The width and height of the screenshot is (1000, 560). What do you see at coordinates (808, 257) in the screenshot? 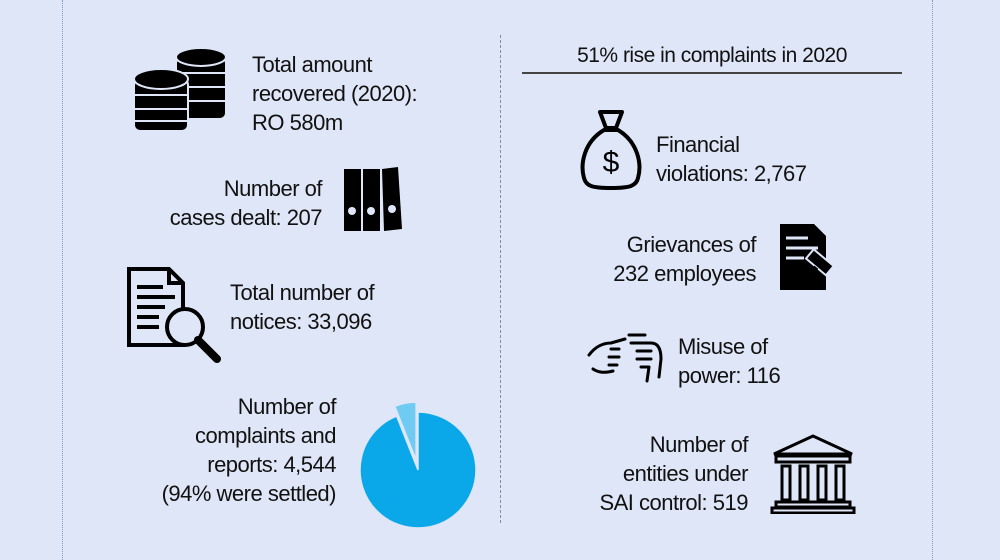
I see `document-gavel-icon` at bounding box center [808, 257].